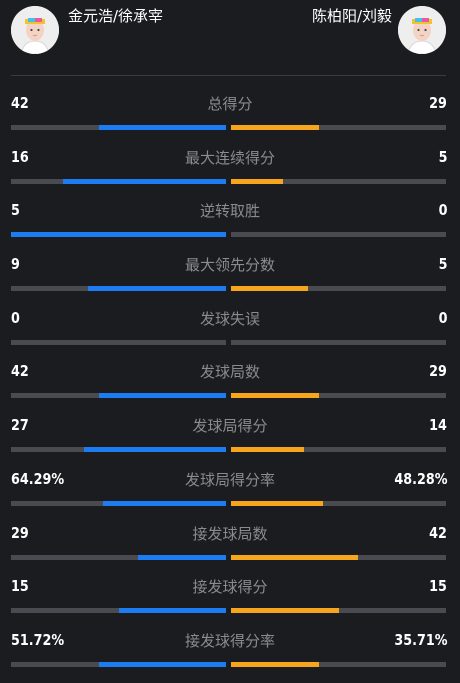  What do you see at coordinates (230, 426) in the screenshot?
I see `stat-label: 发球局得分` at bounding box center [230, 426].